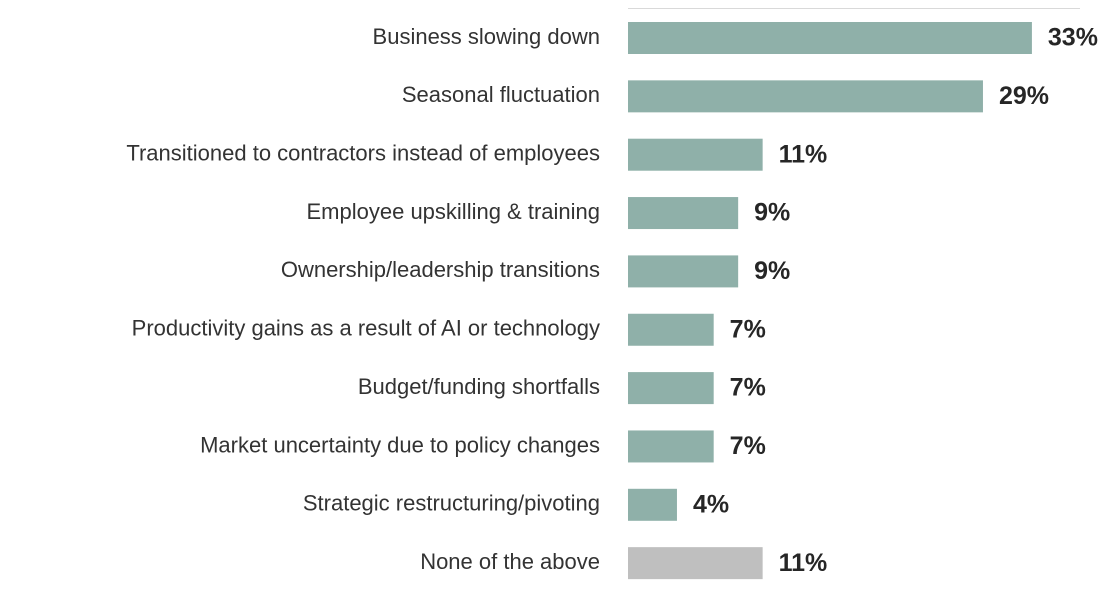  What do you see at coordinates (510, 561) in the screenshot?
I see `category-label: None of the above` at bounding box center [510, 561].